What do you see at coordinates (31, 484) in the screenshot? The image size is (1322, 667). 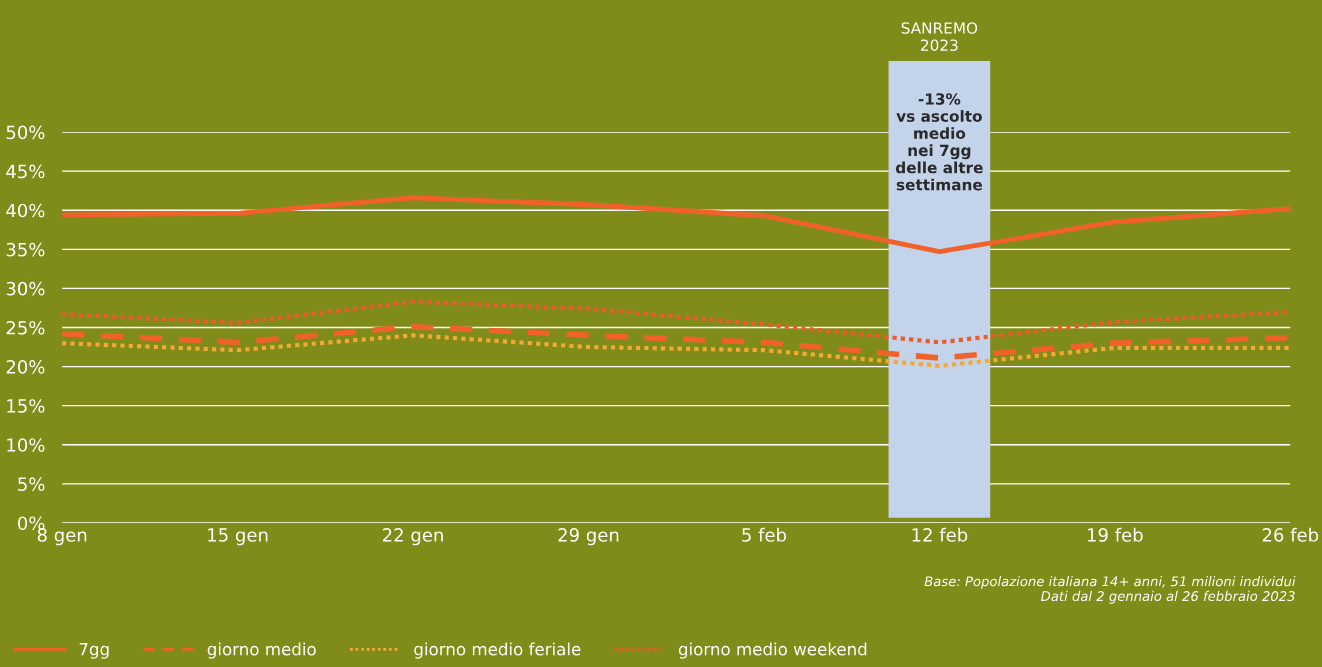 I see `y-tick-label: 5%` at bounding box center [31, 484].